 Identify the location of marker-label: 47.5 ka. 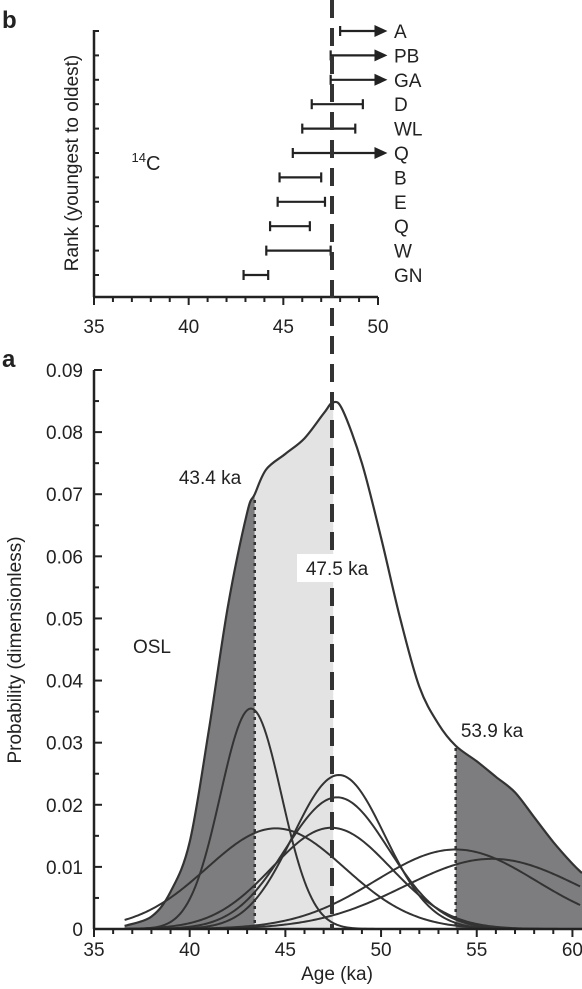
(337, 569).